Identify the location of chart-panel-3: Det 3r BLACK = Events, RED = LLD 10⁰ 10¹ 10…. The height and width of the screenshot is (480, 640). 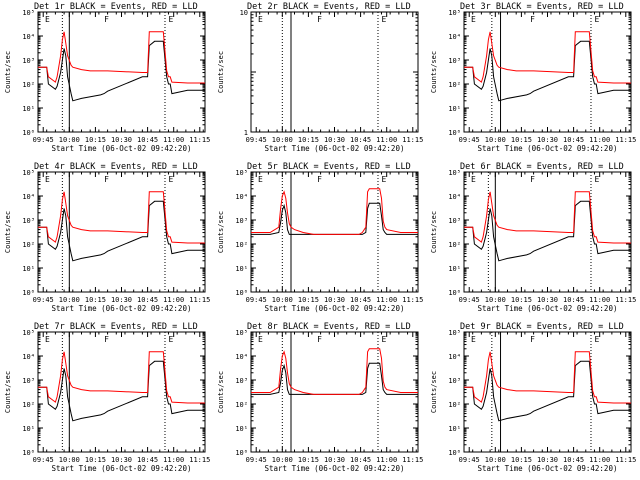
(533, 77).